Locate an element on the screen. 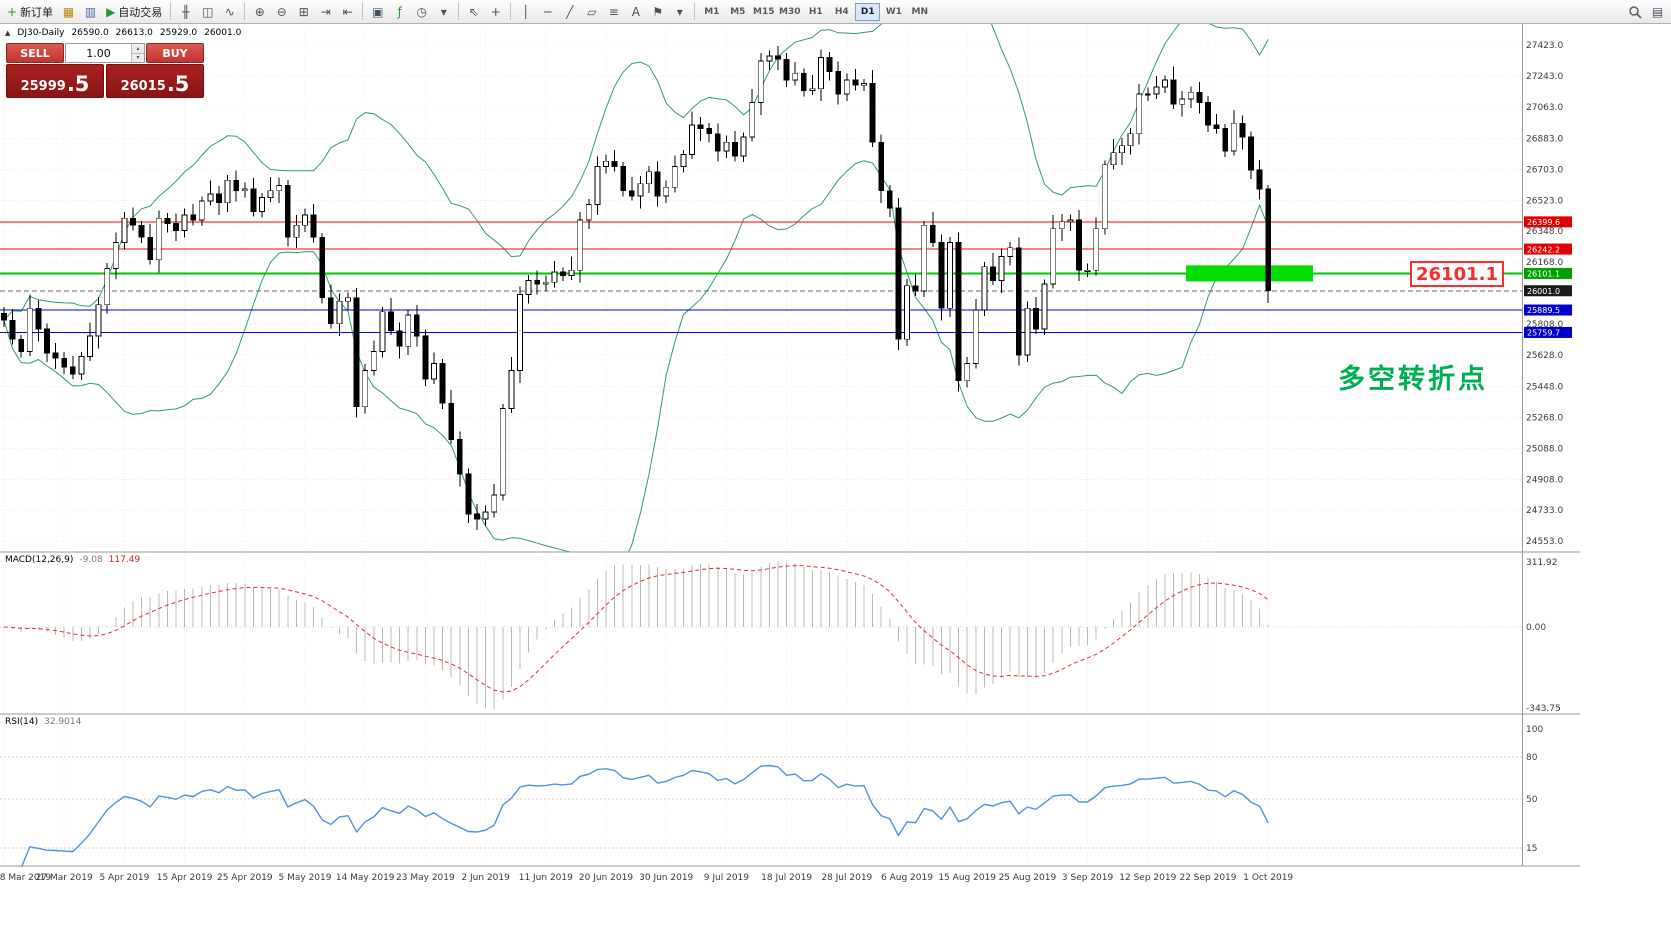  new-chart-button: ▣ is located at coordinates (377, 12).